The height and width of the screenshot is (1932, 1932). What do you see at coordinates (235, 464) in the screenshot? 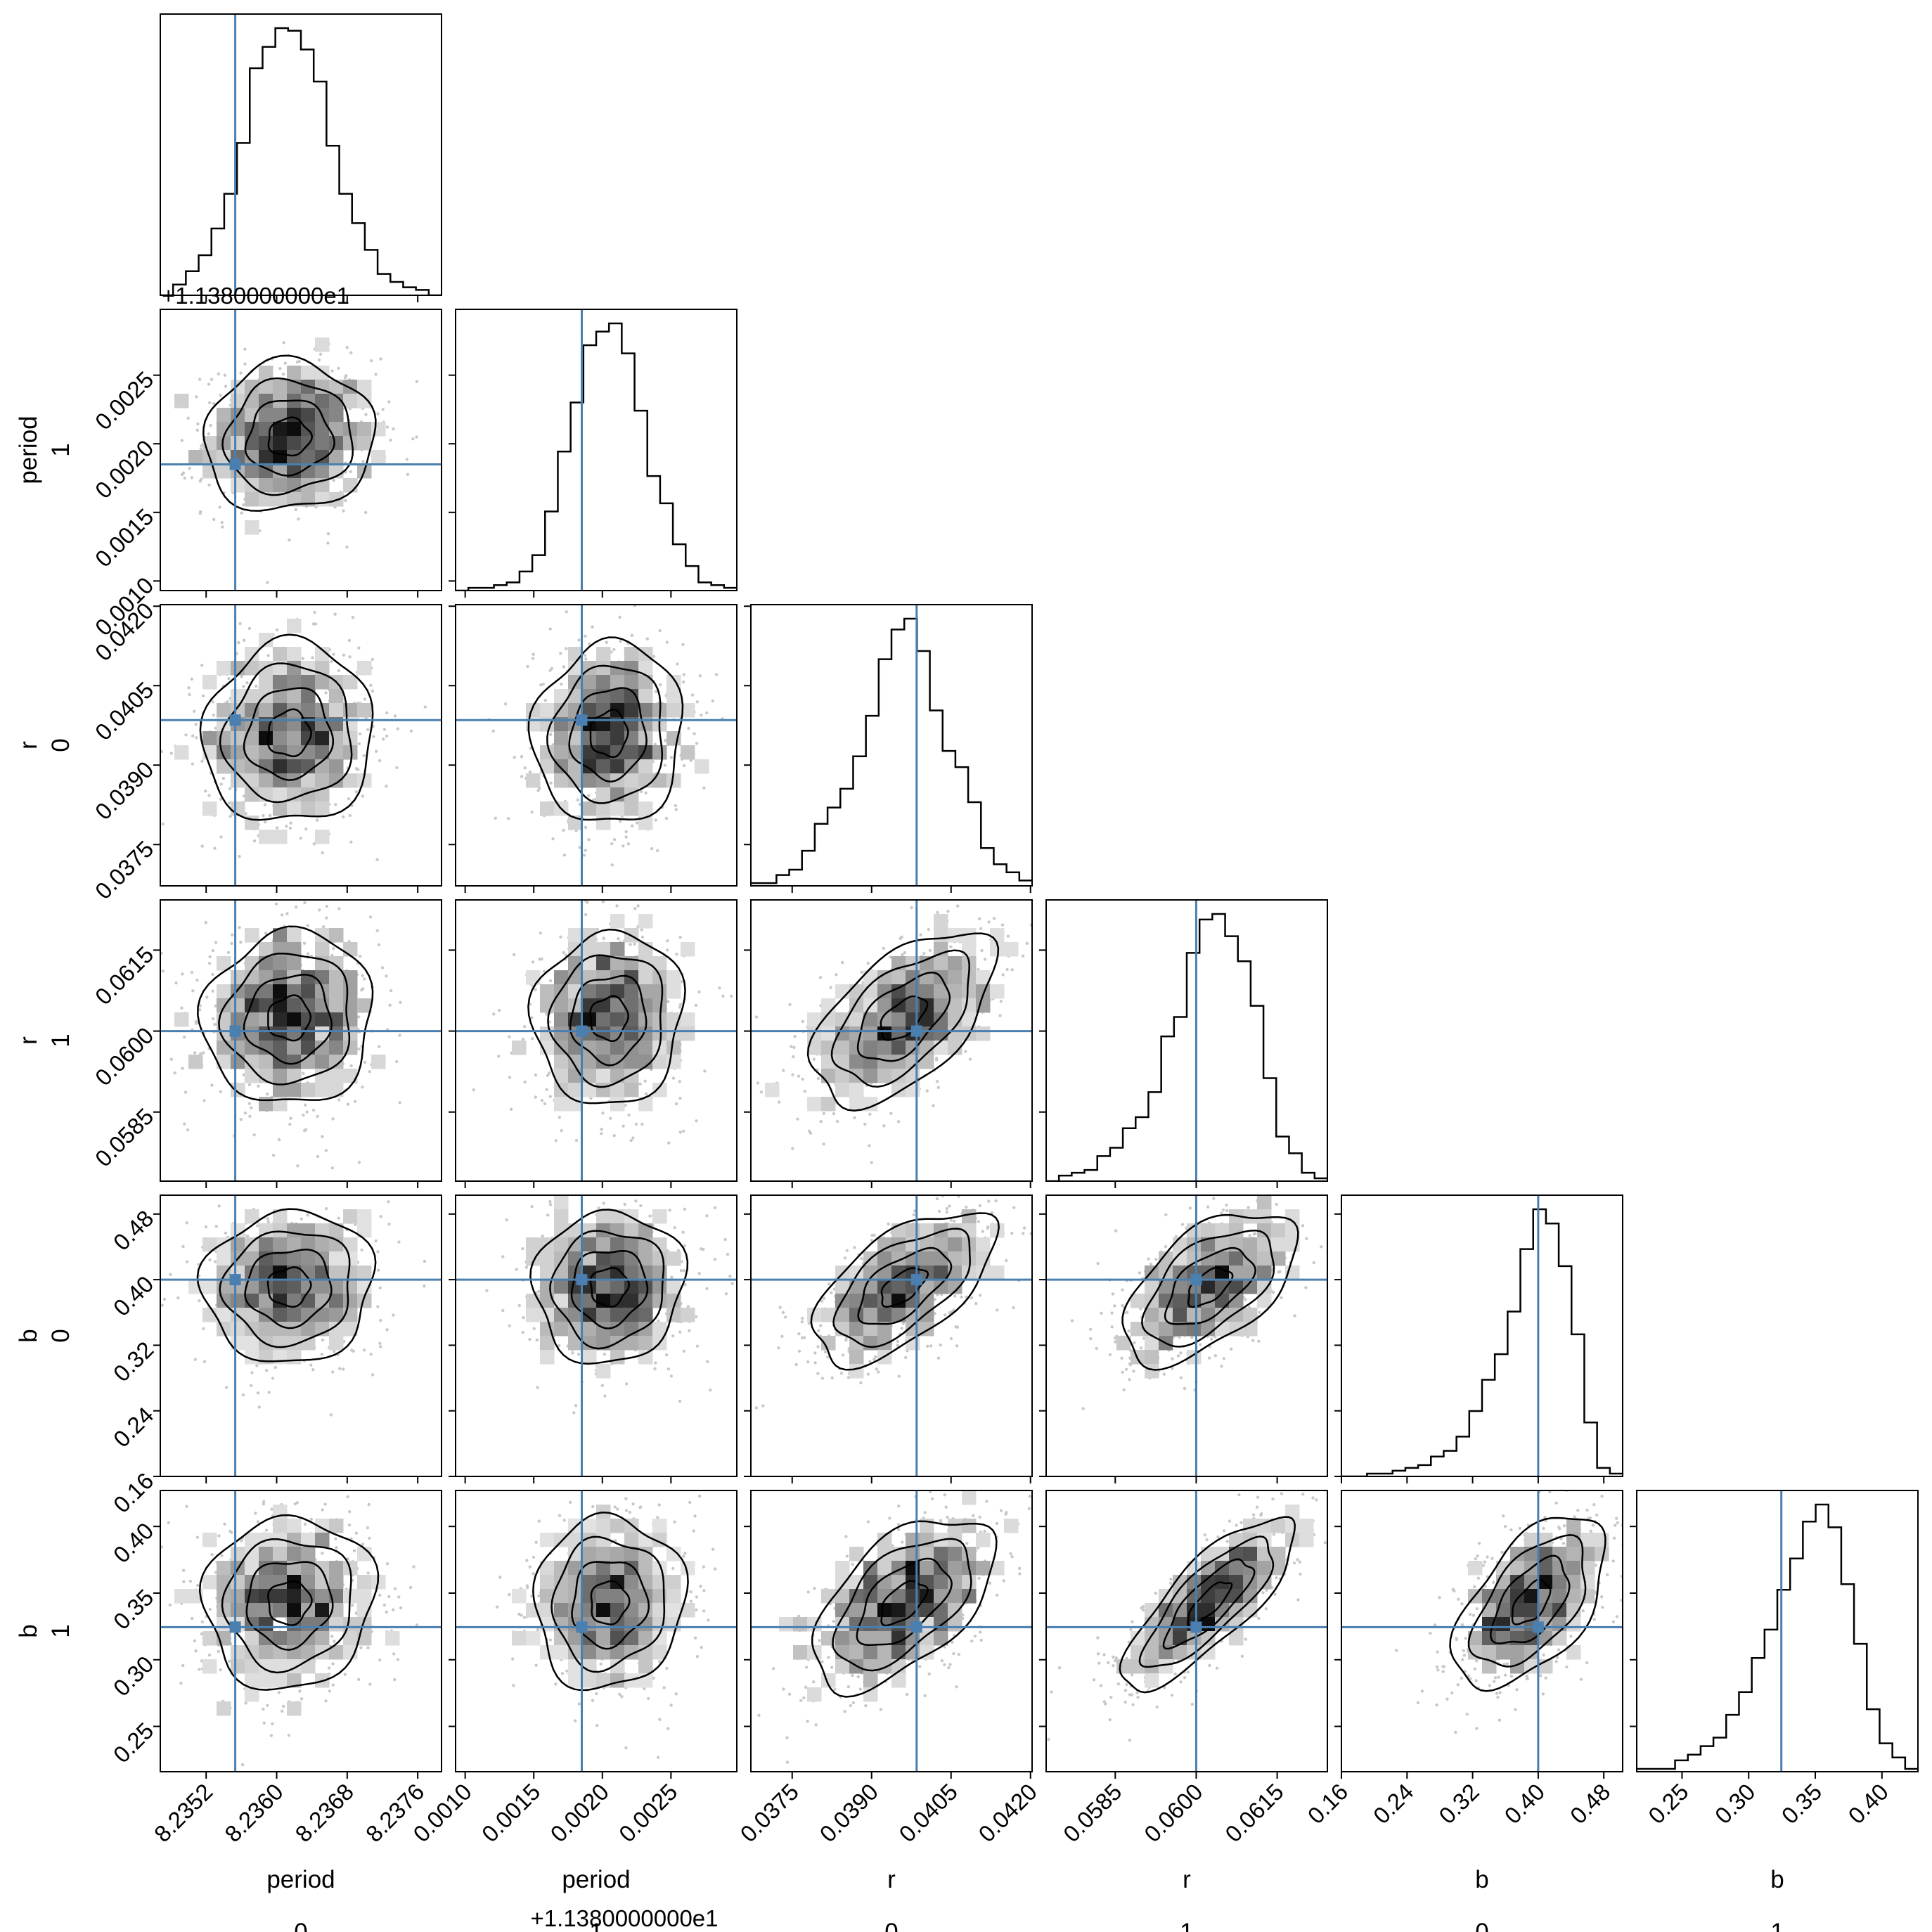
I see `truth-marker` at bounding box center [235, 464].